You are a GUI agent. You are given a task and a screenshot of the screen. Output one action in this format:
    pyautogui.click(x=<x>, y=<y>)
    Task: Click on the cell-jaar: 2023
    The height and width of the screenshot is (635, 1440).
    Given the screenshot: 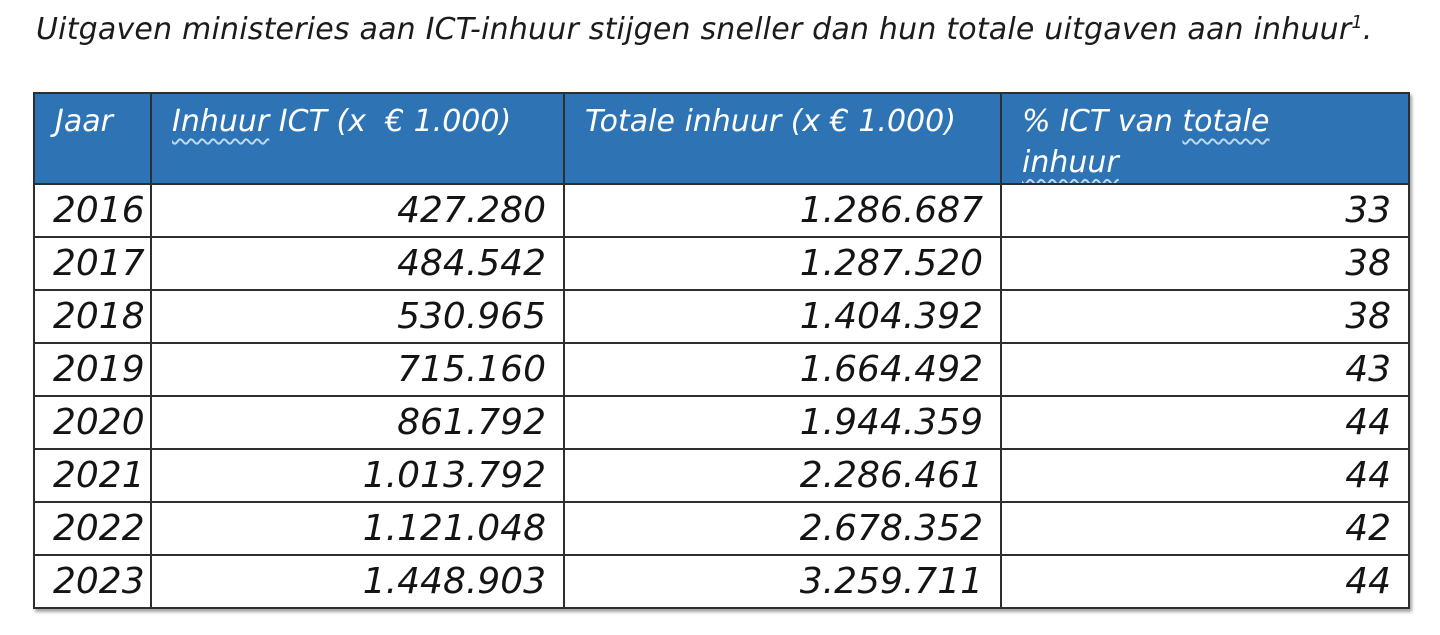 What is the action you would take?
    pyautogui.click(x=92, y=581)
    